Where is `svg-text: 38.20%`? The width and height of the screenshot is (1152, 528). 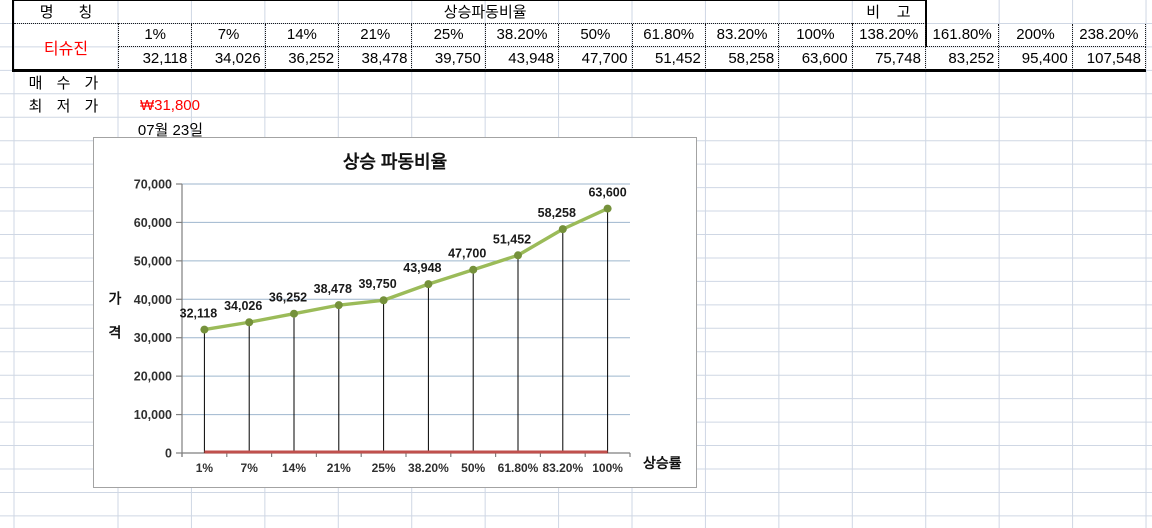
svg-text: 38.20% is located at coordinates (428, 468).